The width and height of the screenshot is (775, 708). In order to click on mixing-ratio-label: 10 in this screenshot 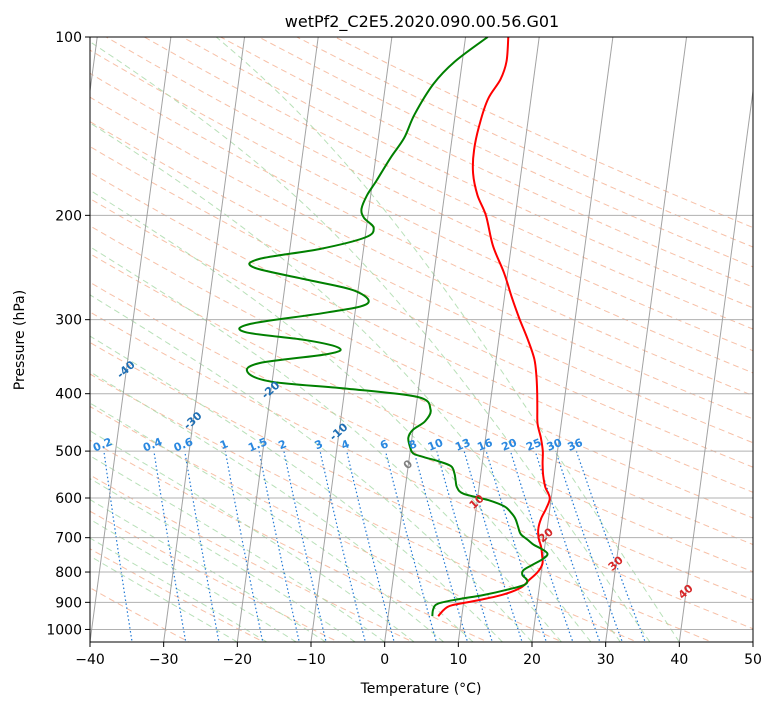, I will do `click(435, 445)`.